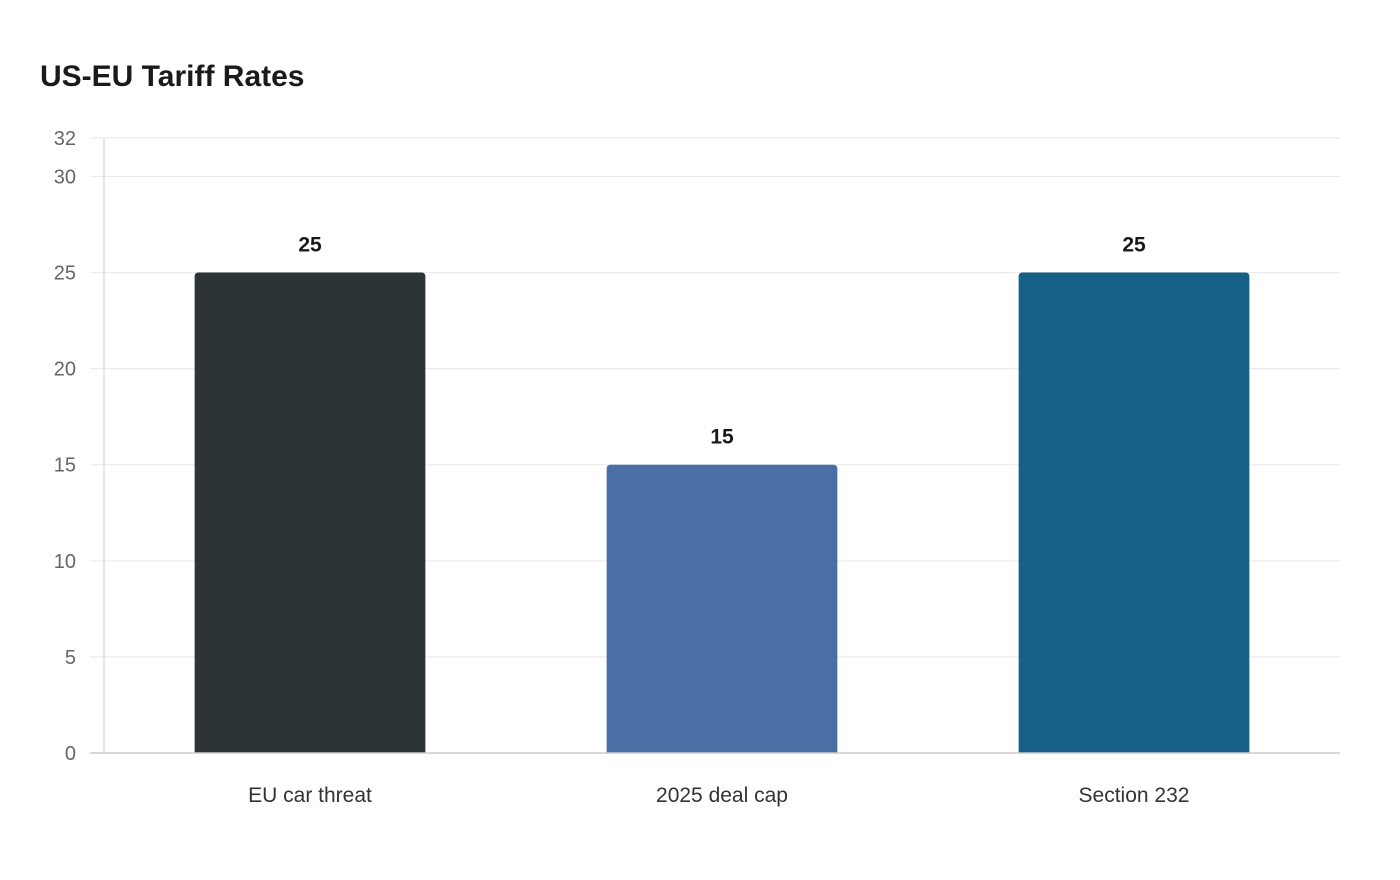 This screenshot has width=1400, height=880. I want to click on x-category-label: Section 232, so click(1134, 795).